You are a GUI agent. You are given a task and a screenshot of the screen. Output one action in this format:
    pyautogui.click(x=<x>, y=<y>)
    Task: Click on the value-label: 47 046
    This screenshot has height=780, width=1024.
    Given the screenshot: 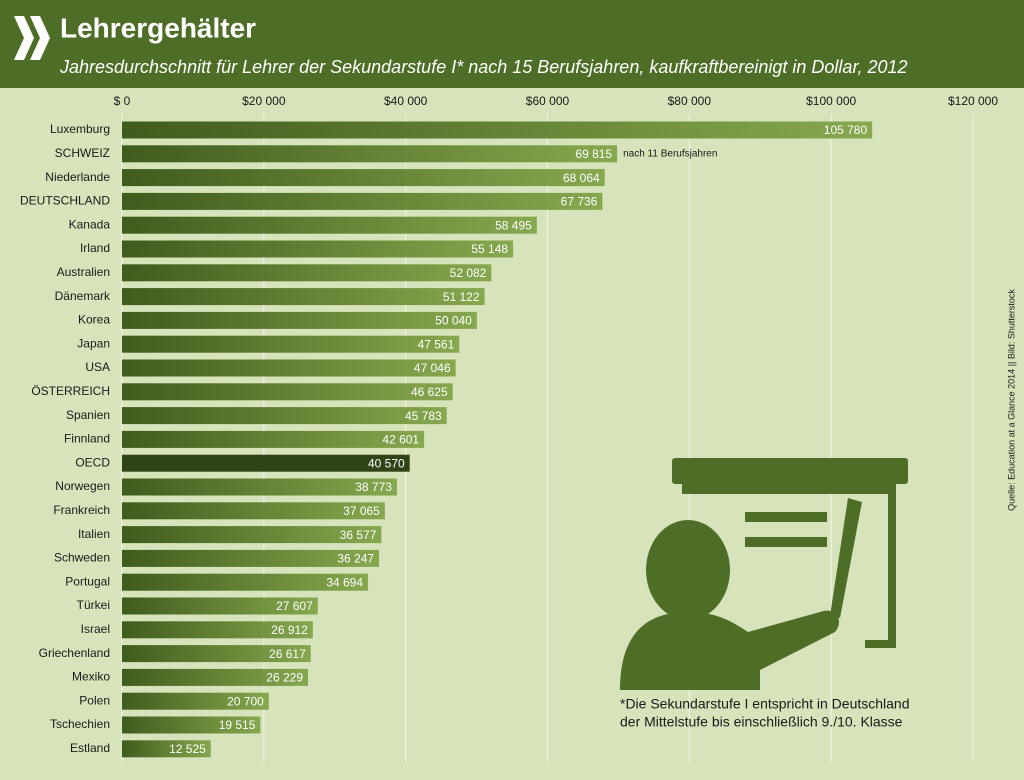 What is the action you would take?
    pyautogui.click(x=432, y=368)
    